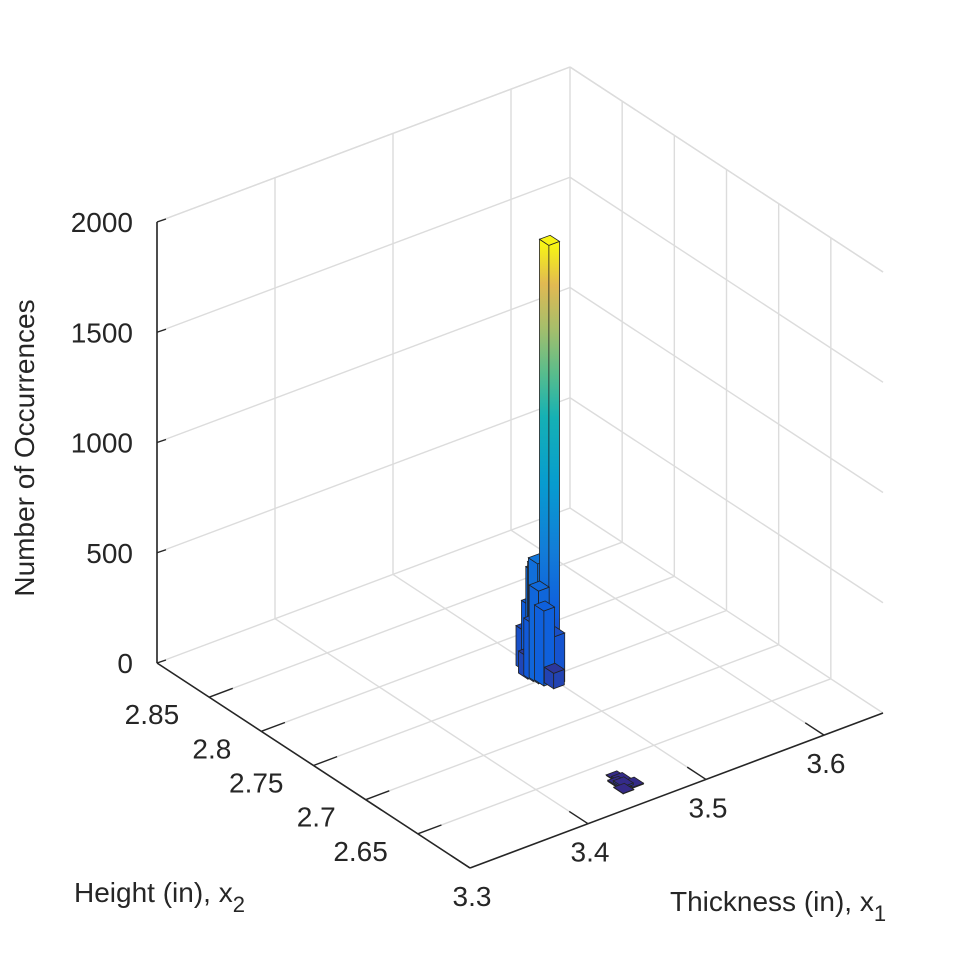 The image size is (975, 975). What do you see at coordinates (826, 763) in the screenshot?
I see `x-tick-label: 3.6` at bounding box center [826, 763].